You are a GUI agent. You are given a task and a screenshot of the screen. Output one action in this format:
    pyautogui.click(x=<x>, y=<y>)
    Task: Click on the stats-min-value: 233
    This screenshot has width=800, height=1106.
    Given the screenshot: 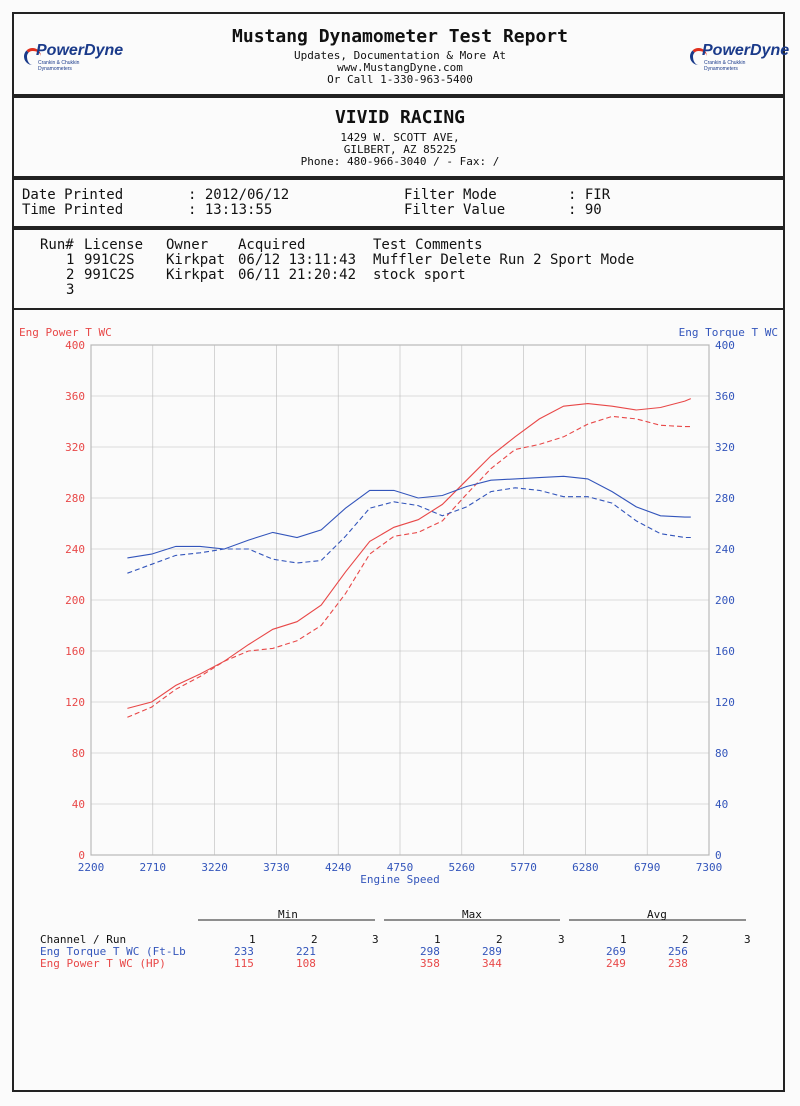 What is the action you would take?
    pyautogui.click(x=244, y=951)
    